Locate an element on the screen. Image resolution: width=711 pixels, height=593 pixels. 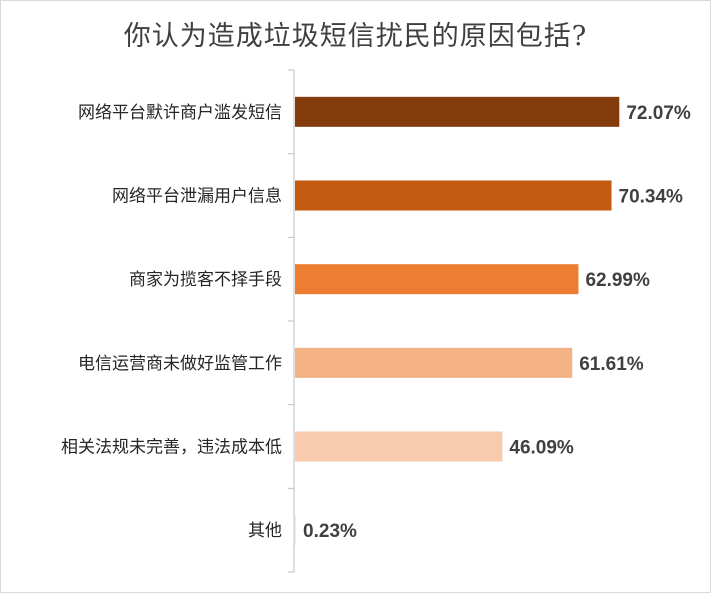
data-label: 62.99% is located at coordinates (617, 280).